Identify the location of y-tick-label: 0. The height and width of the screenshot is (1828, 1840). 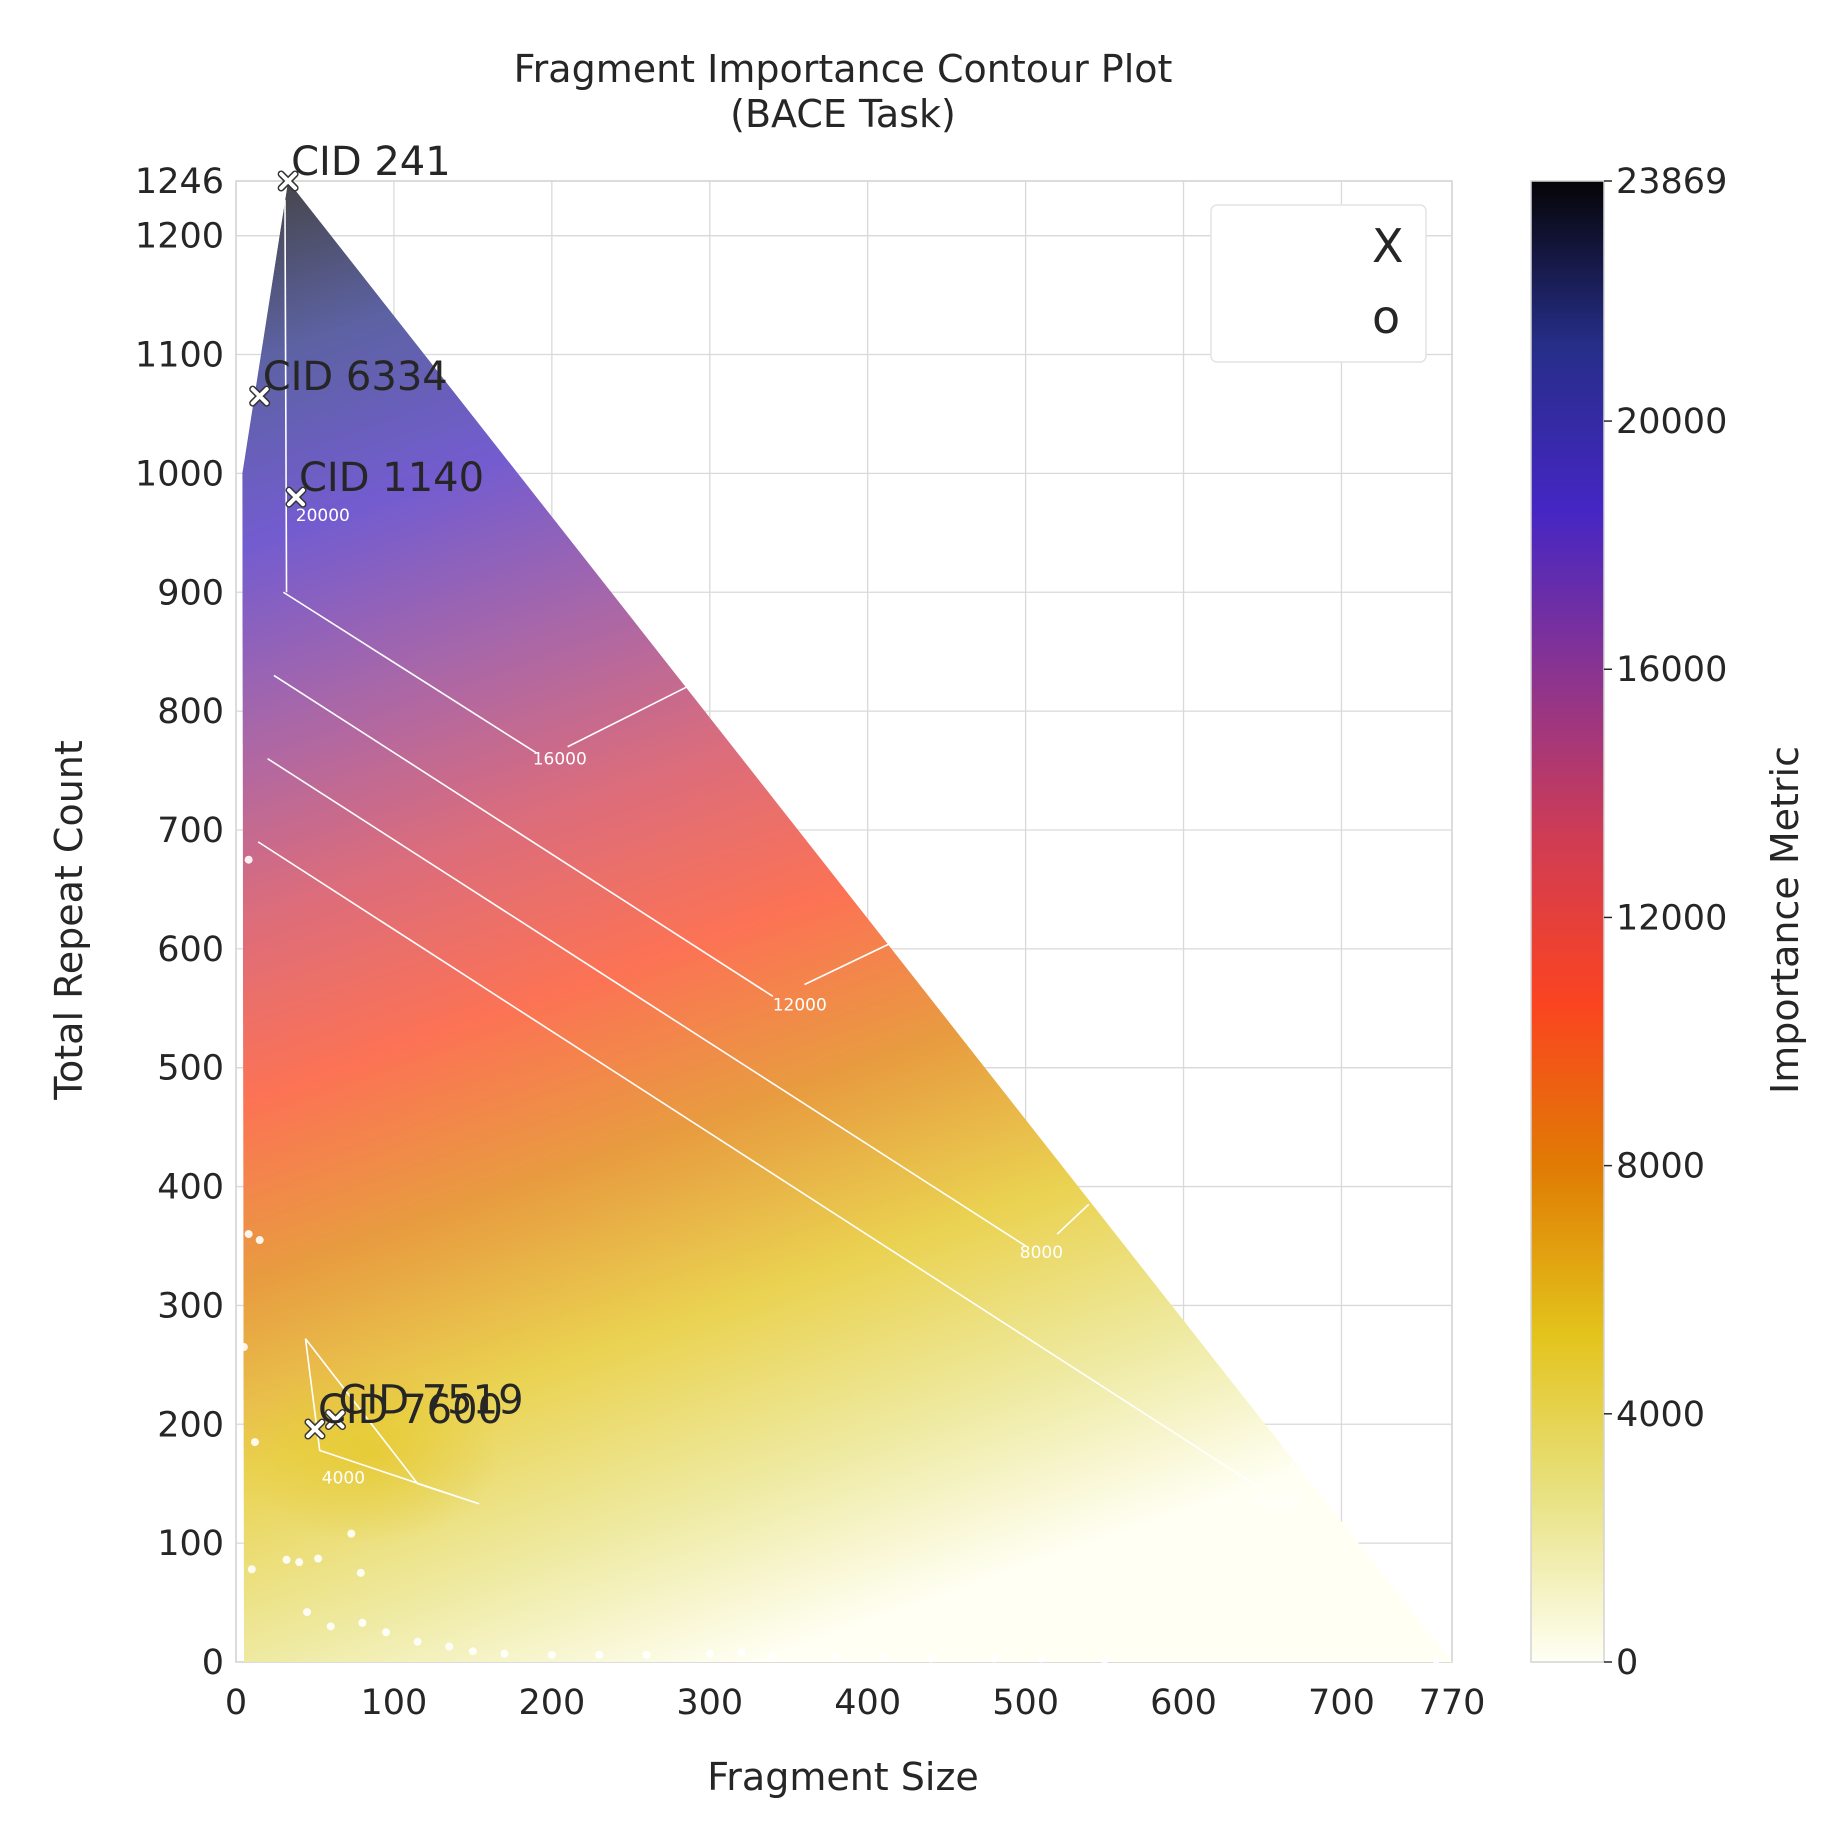
(213, 1663).